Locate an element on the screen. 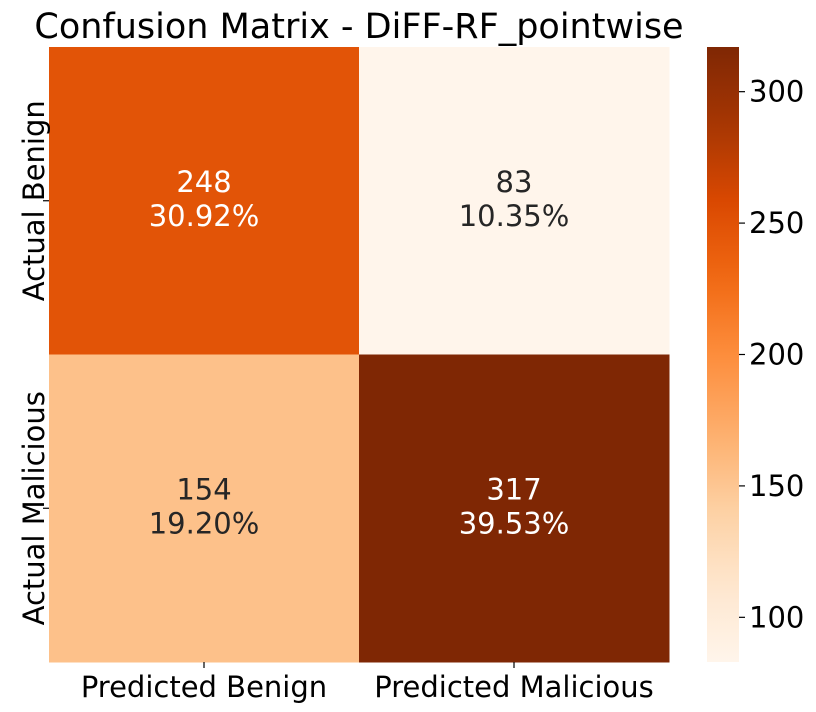 The height and width of the screenshot is (712, 816). colorbar-tick-label: 150 is located at coordinates (776, 486).